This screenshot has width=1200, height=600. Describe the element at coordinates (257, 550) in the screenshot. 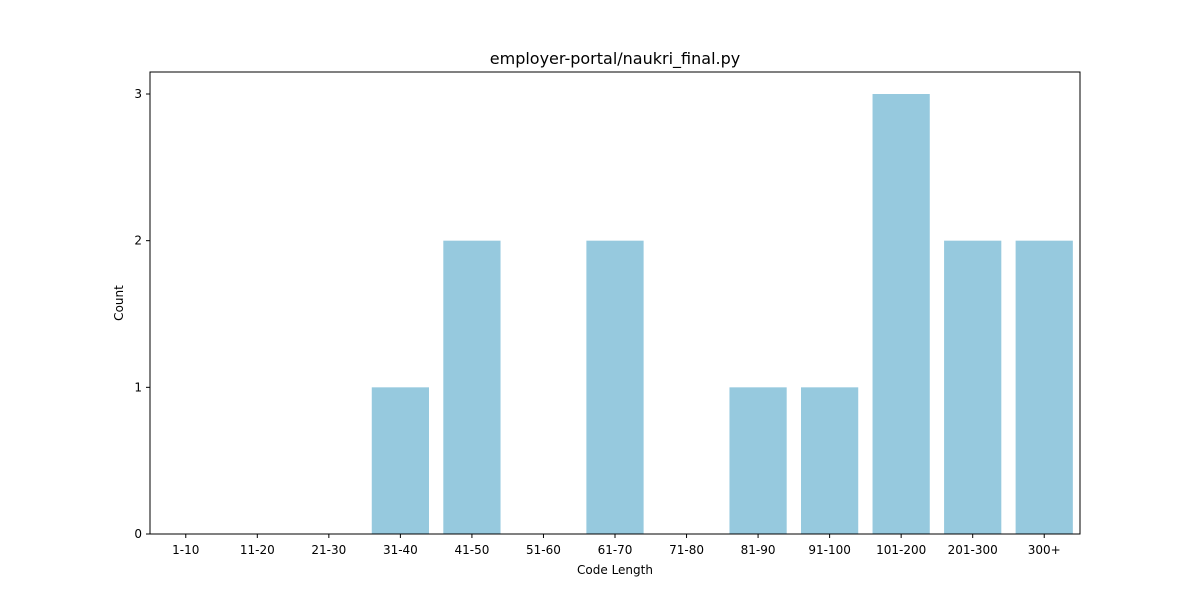

I see `x-tick-label-11-20: 11-20` at that location.